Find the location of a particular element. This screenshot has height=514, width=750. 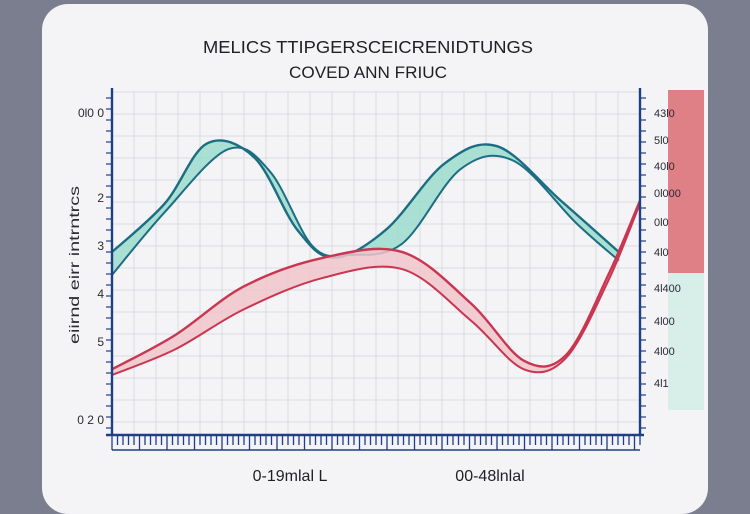

chart-subtitle: COVED ANN FRIUC is located at coordinates (368, 72).